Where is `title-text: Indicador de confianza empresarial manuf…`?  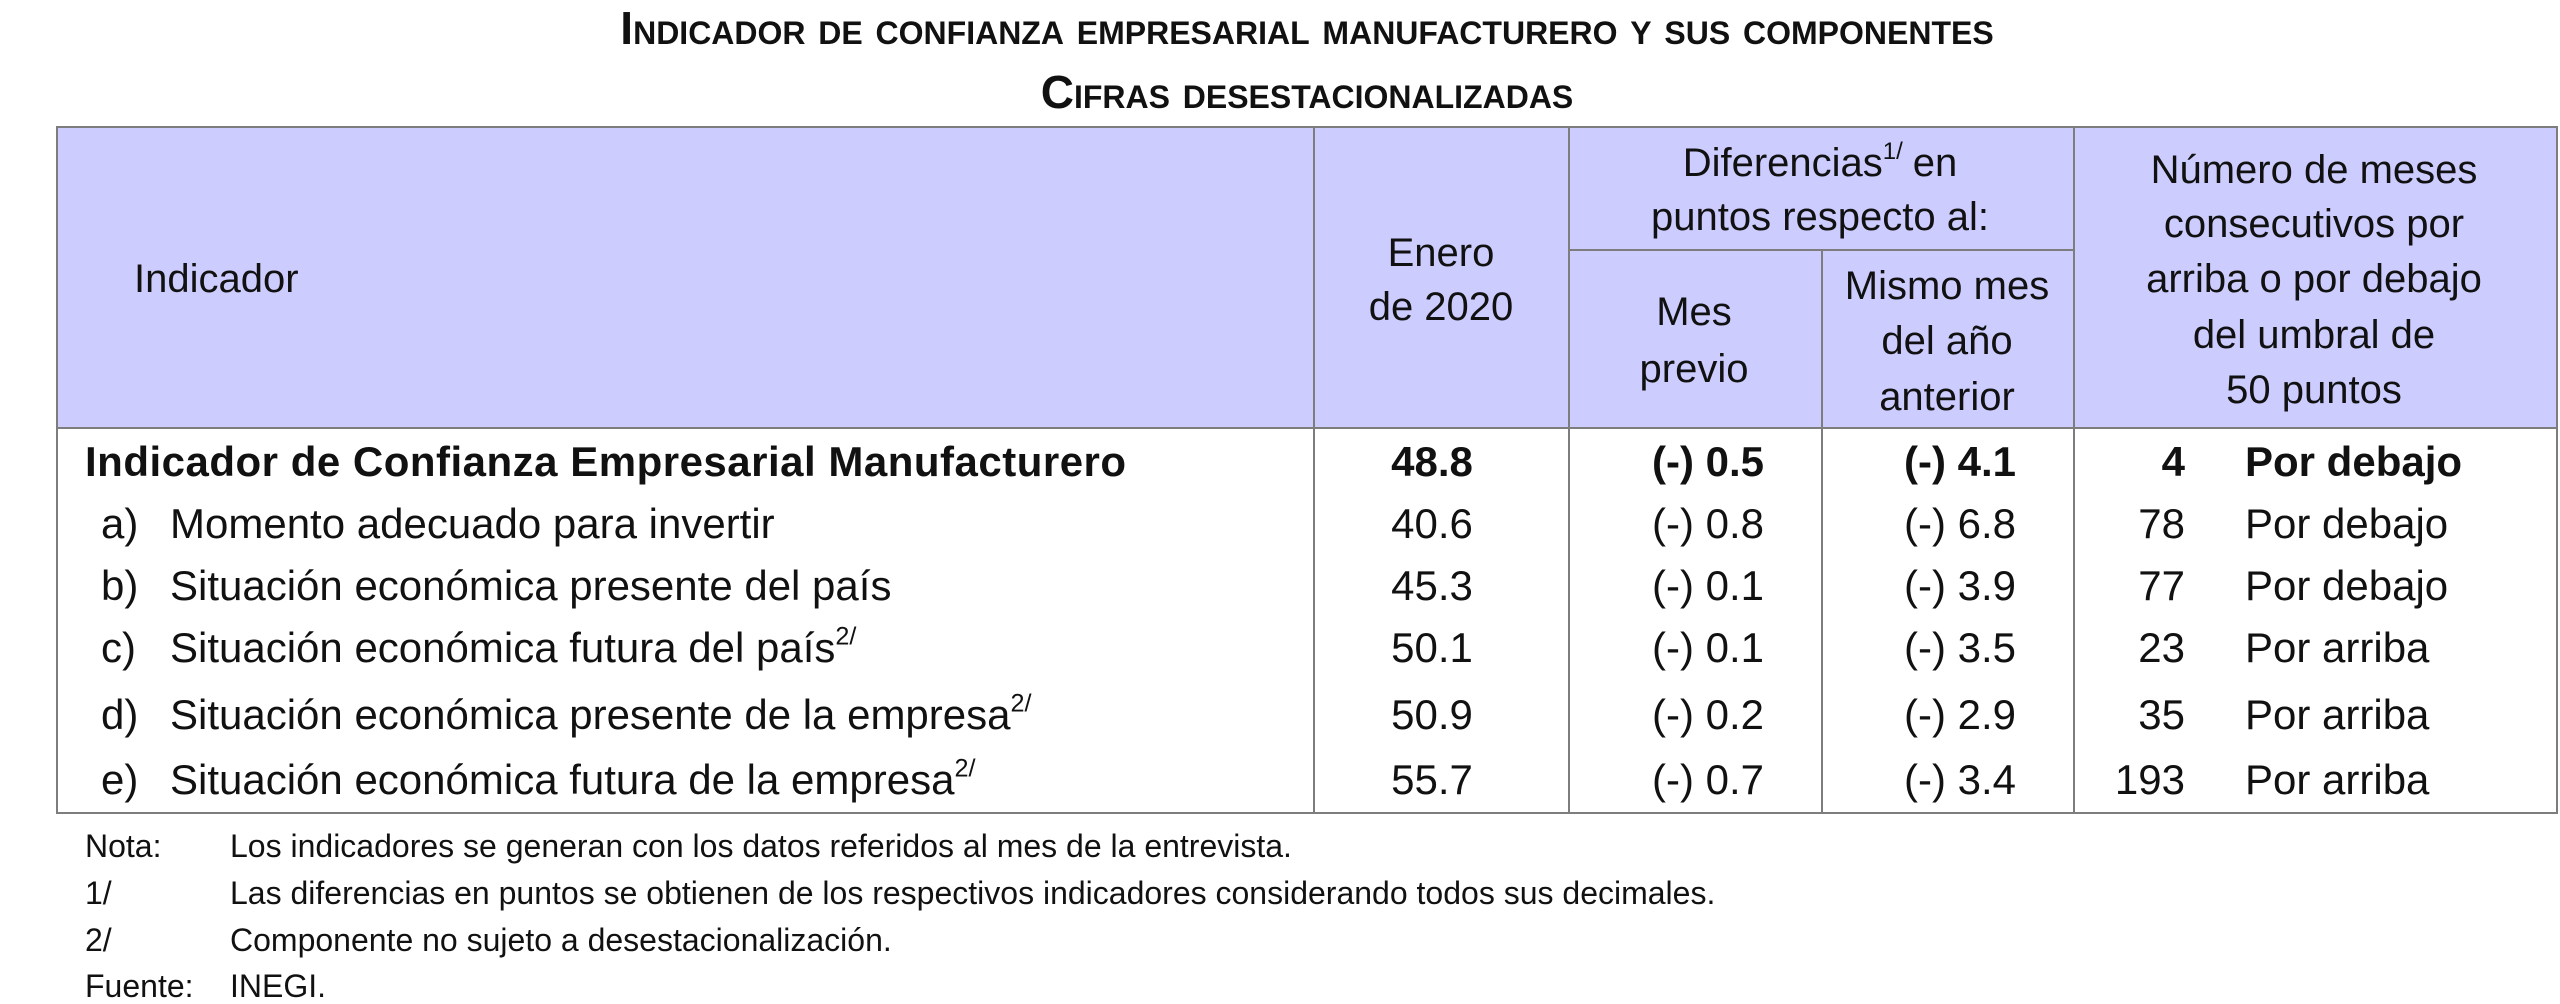
title-text: Indicador de confianza empresarial manuf… is located at coordinates (1307, 28).